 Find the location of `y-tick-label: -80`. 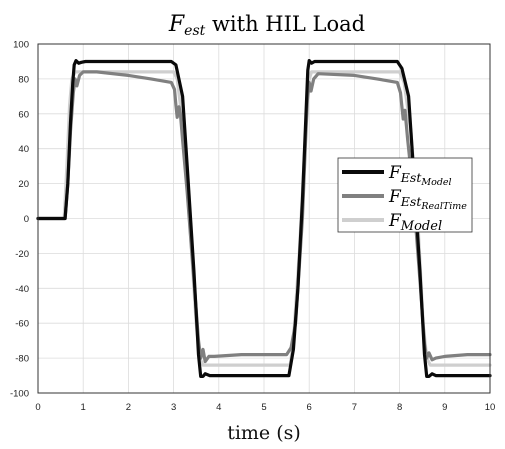

y-tick-label: -80 is located at coordinates (22, 359).